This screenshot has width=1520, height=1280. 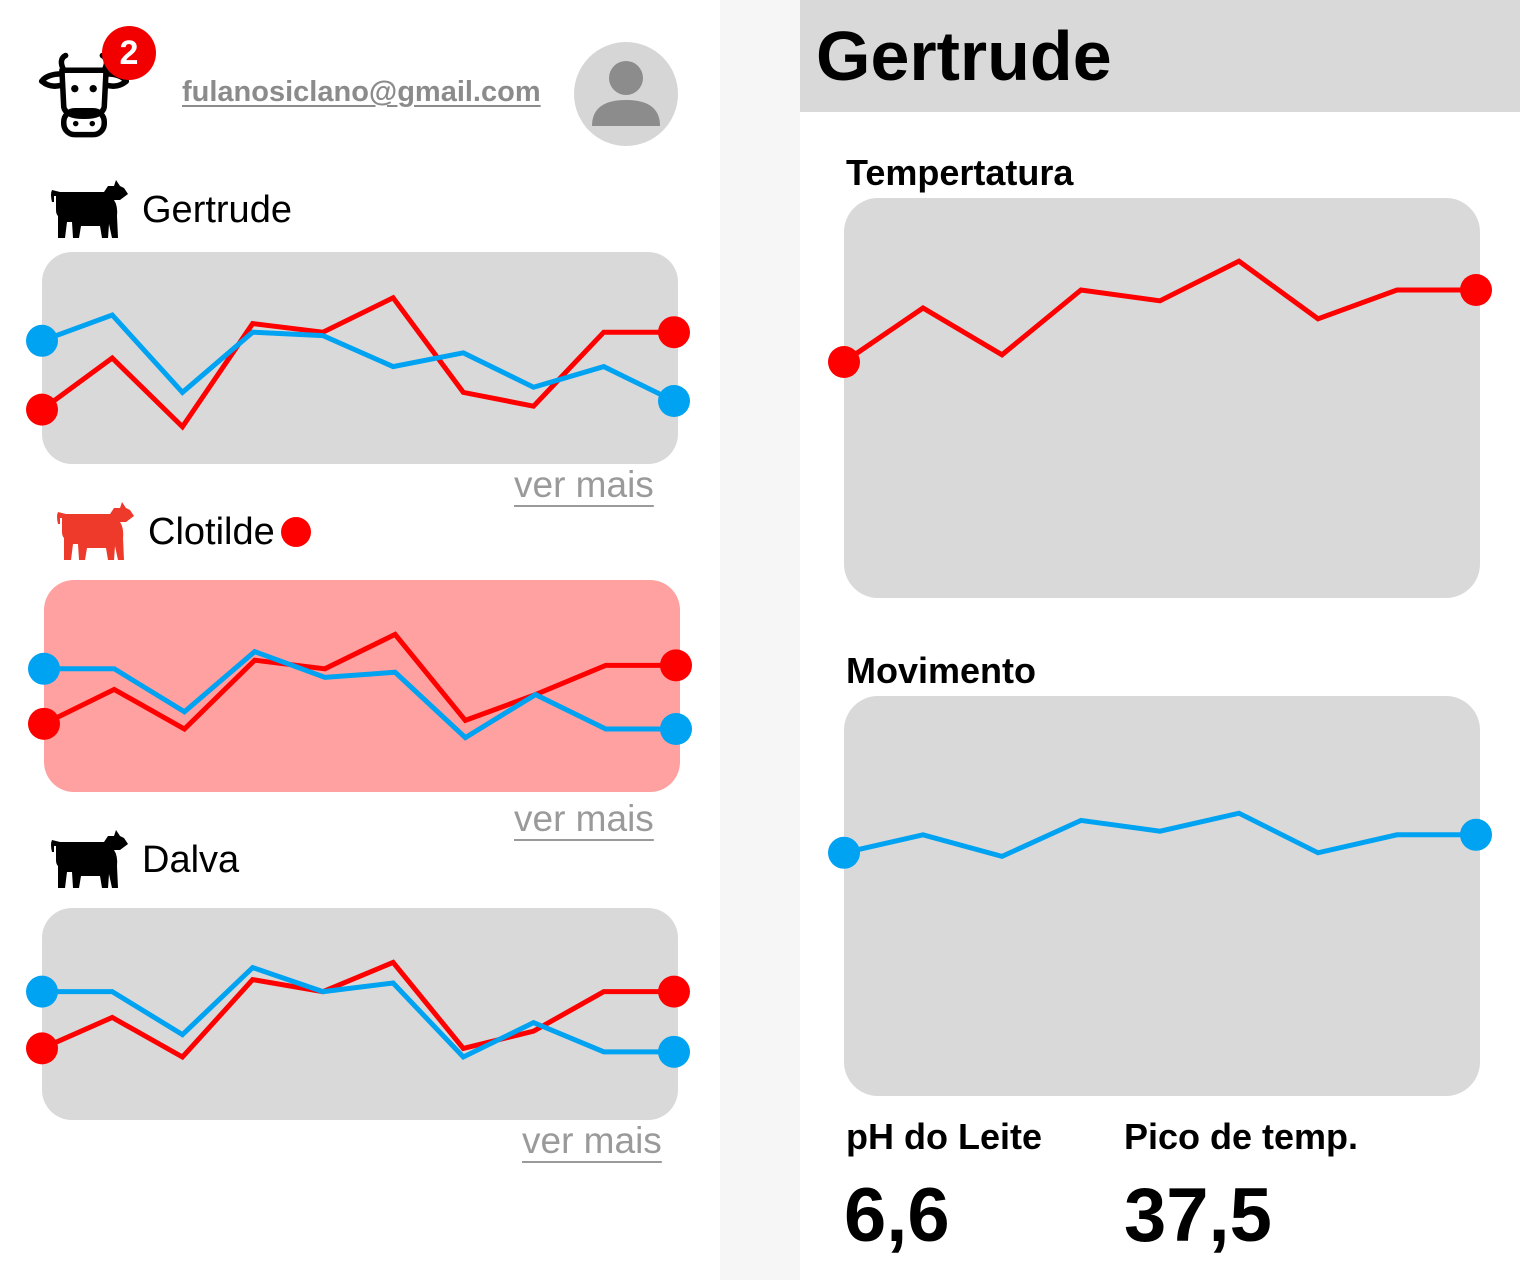 I want to click on animal-header-3: Dalva, so click(x=143, y=860).